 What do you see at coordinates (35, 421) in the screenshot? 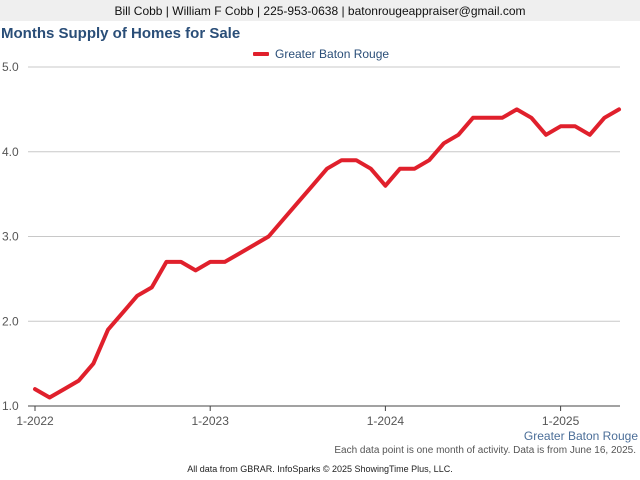
I see `x-tick-label: 1-2022` at bounding box center [35, 421].